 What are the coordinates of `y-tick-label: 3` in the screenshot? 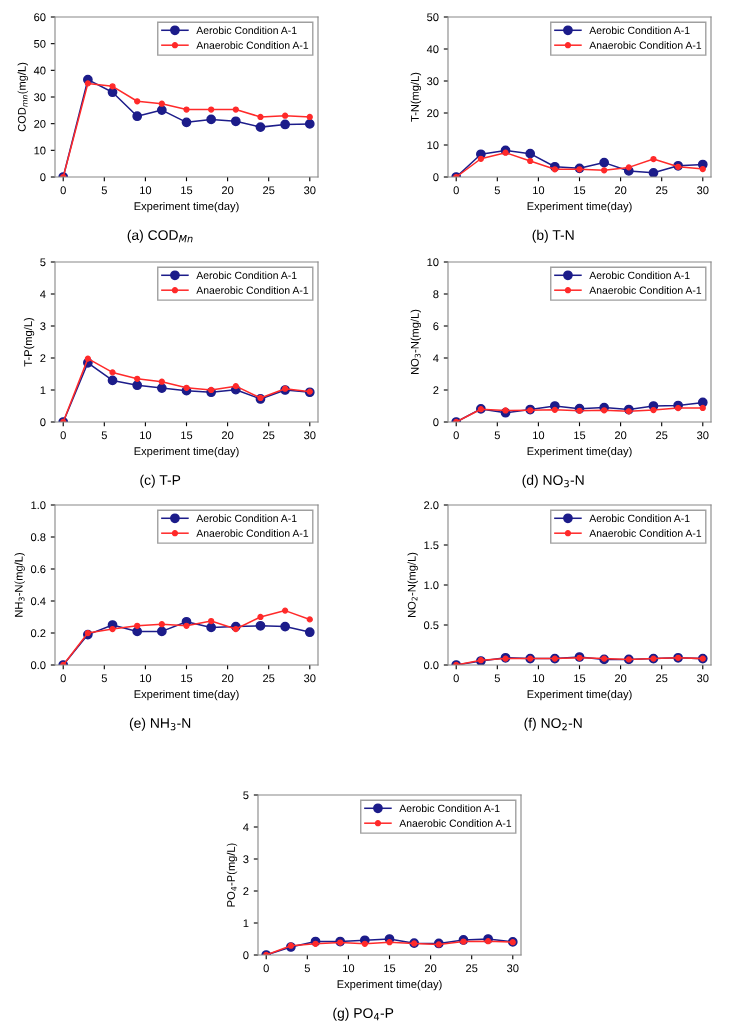 It's located at (246, 859).